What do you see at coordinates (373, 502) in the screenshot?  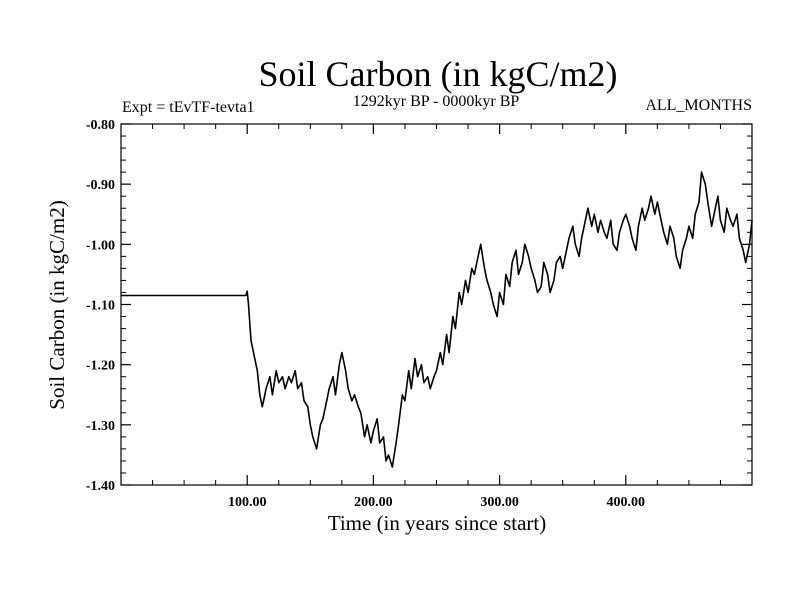 I see `x-tick-label: 200.00` at bounding box center [373, 502].